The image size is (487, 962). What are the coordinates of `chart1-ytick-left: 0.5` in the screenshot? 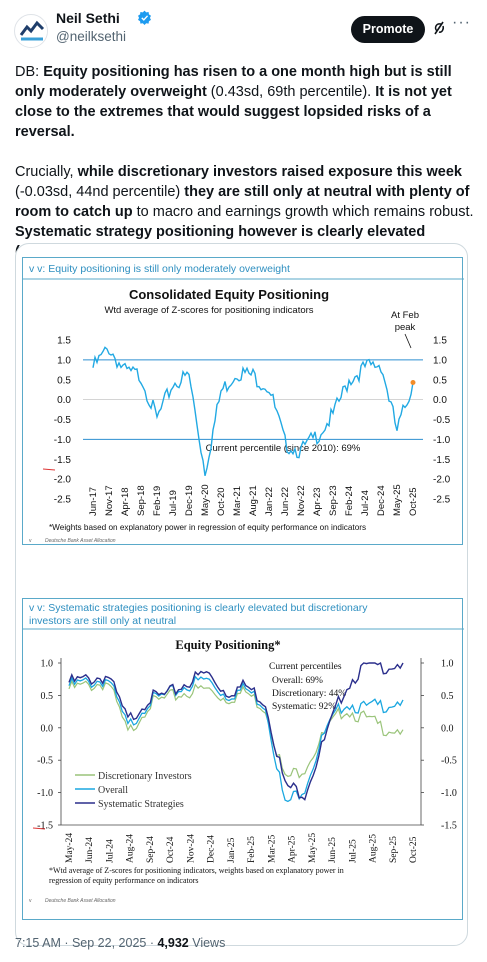 It's located at (64, 380).